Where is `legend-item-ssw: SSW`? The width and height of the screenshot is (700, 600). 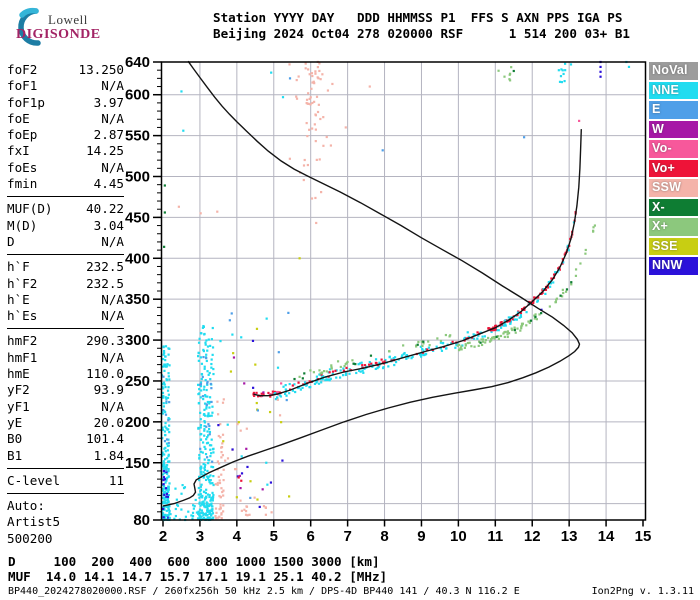 legend-item-ssw: SSW is located at coordinates (673, 188).